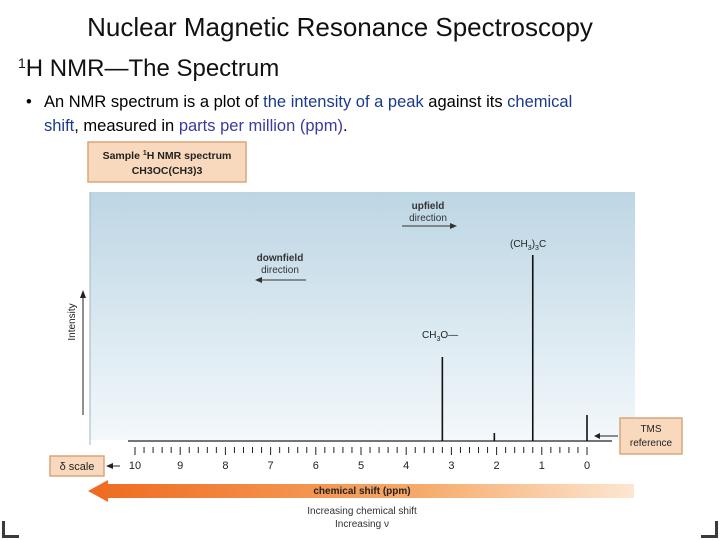  I want to click on x-axis-label: chemical shift (ppm), so click(361, 491).